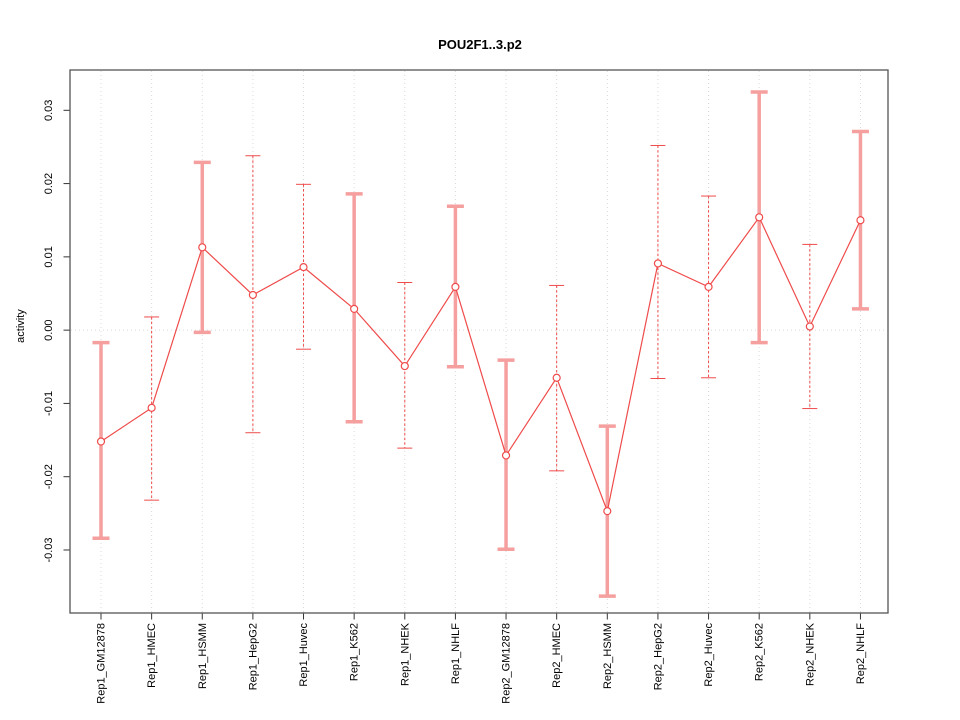 This screenshot has height=720, width=960. I want to click on x-tick-label: Rep2_Huvec, so click(709, 655).